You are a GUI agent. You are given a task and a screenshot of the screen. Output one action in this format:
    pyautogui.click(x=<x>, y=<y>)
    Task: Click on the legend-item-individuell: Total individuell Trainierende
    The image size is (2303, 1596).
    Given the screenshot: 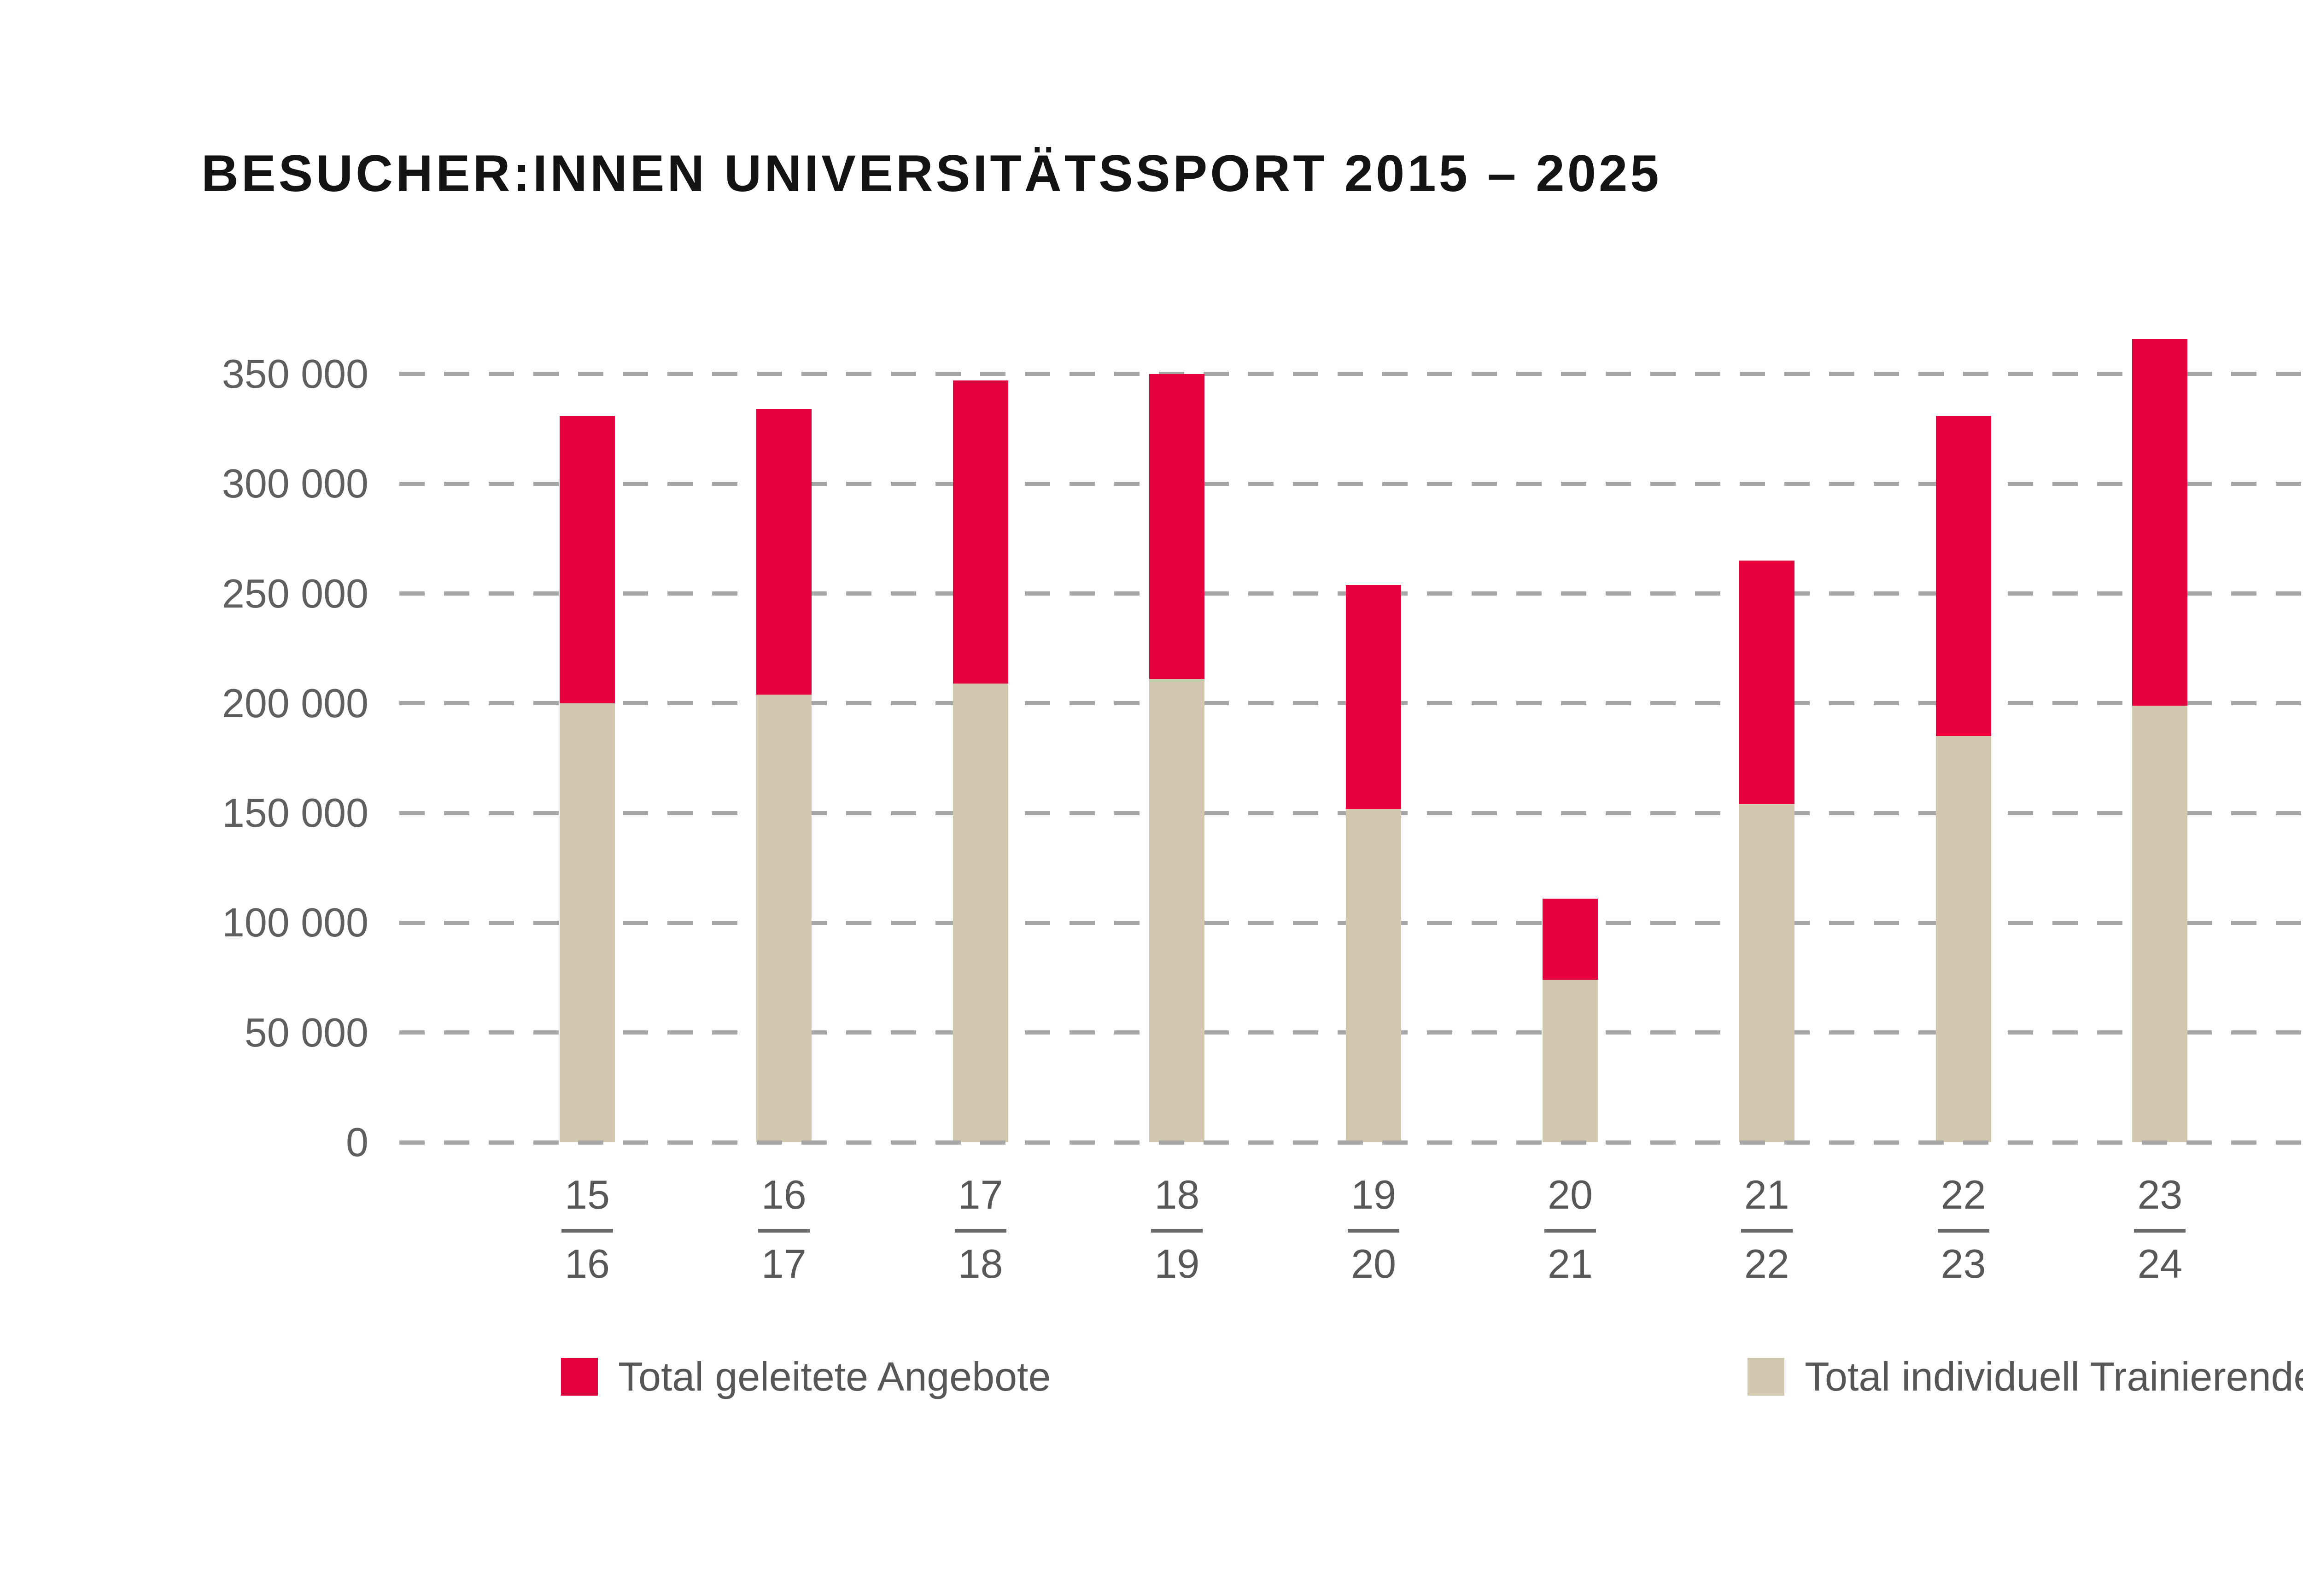 What is the action you would take?
    pyautogui.click(x=2025, y=1376)
    